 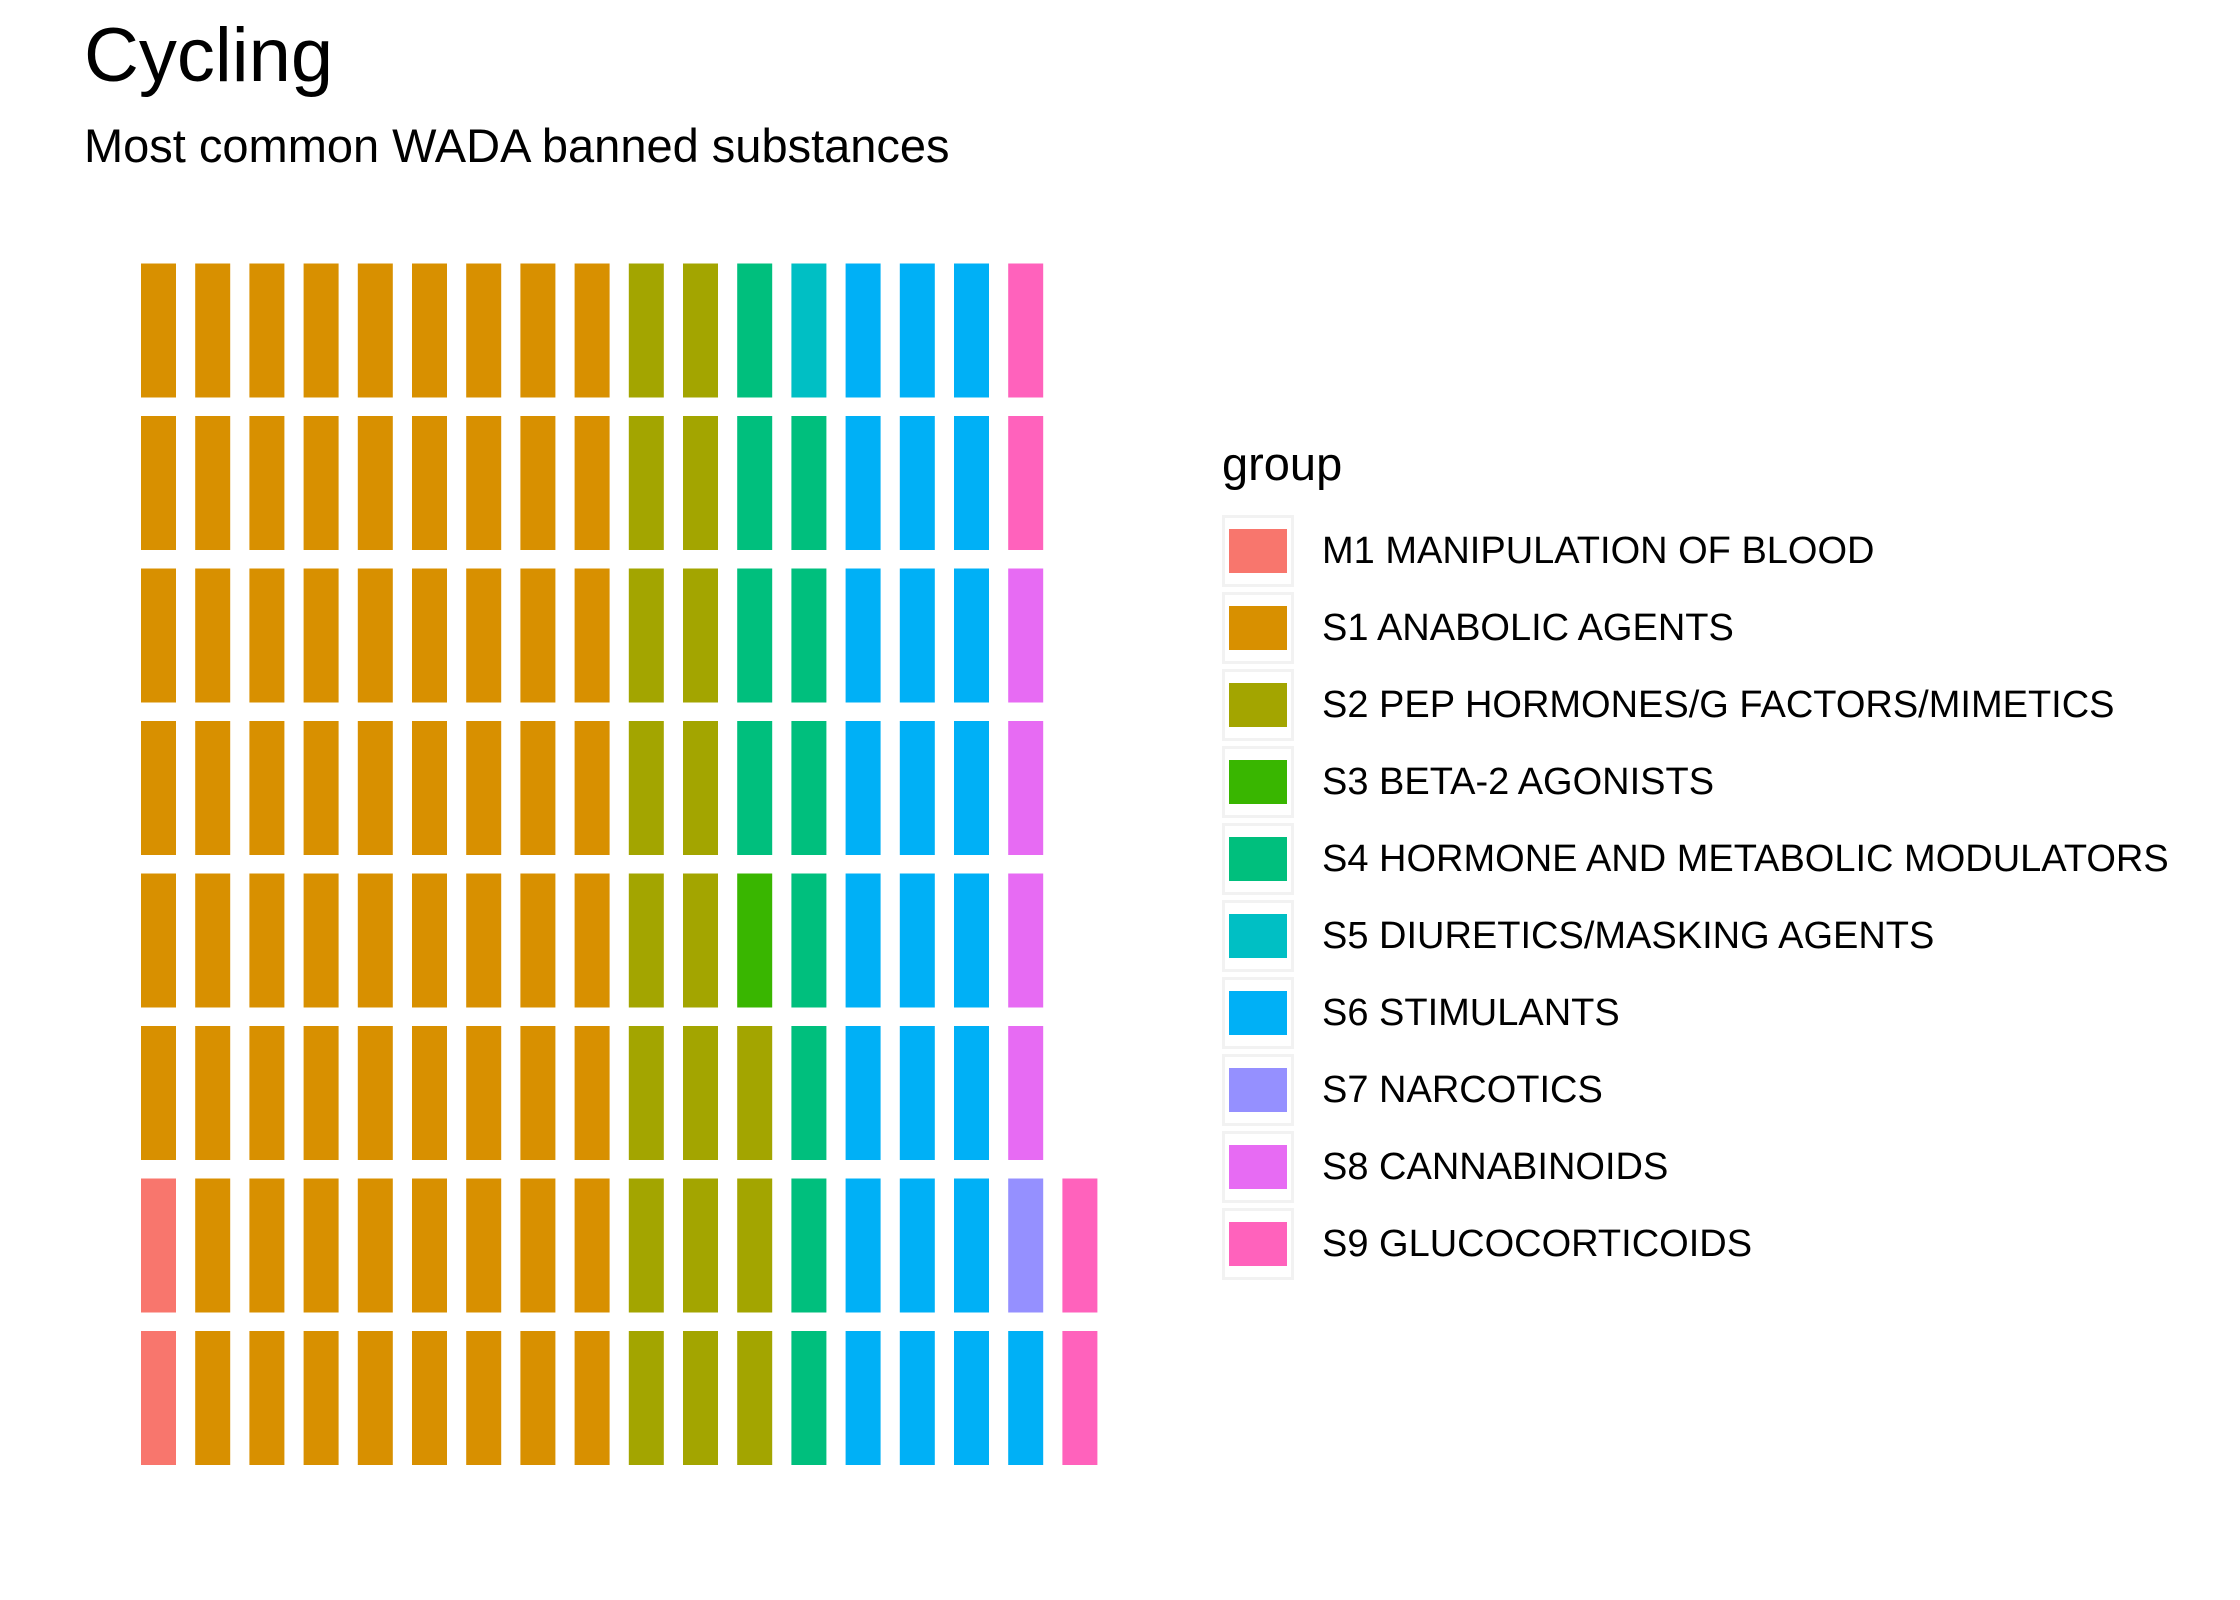 What do you see at coordinates (1745, 858) in the screenshot?
I see `legend-label: S4 HORMONE AND METABOLIC MODULATORS` at bounding box center [1745, 858].